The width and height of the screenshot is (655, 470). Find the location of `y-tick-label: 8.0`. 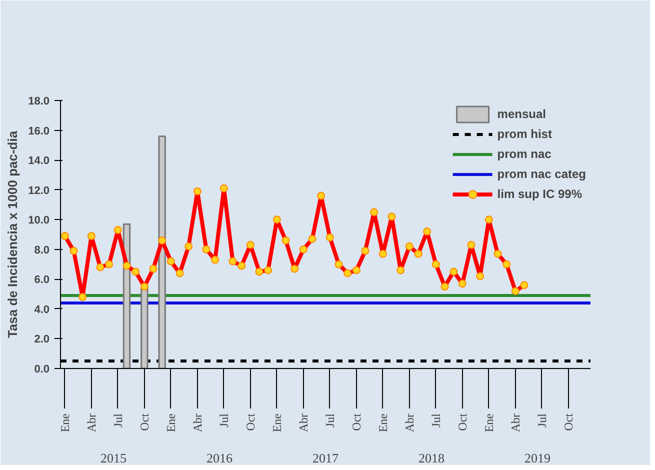

y-tick-label: 8.0 is located at coordinates (42, 250).